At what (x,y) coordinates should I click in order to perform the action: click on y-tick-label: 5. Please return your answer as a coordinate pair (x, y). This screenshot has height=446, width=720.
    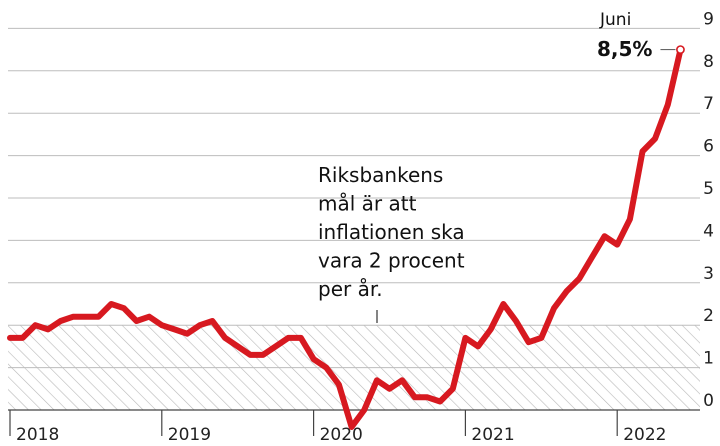
    Looking at the image, I should click on (708, 189).